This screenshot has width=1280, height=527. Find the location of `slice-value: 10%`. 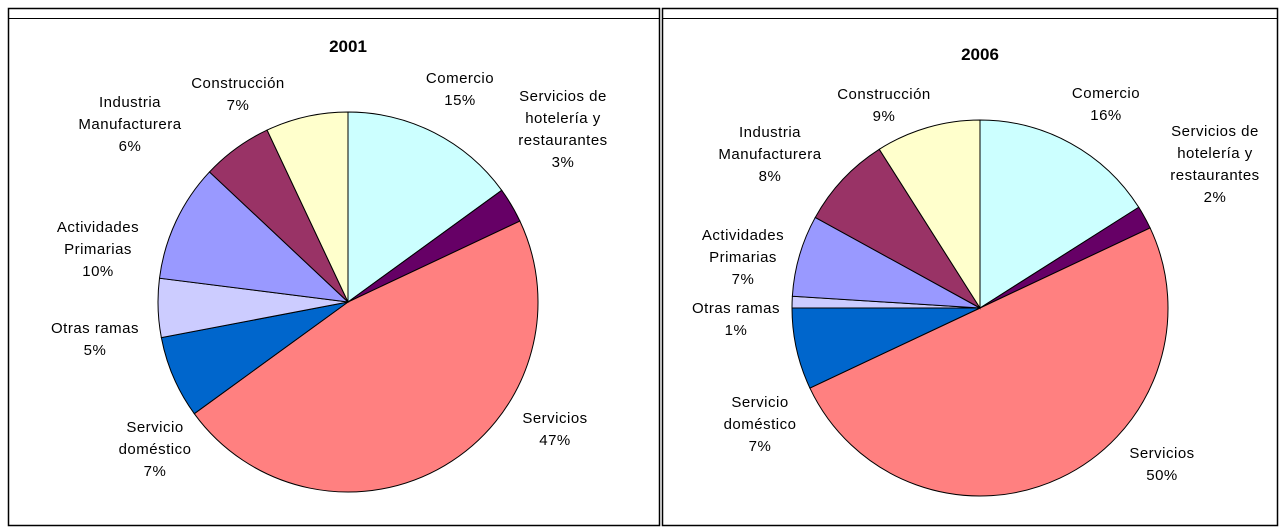

slice-value: 10% is located at coordinates (98, 271).